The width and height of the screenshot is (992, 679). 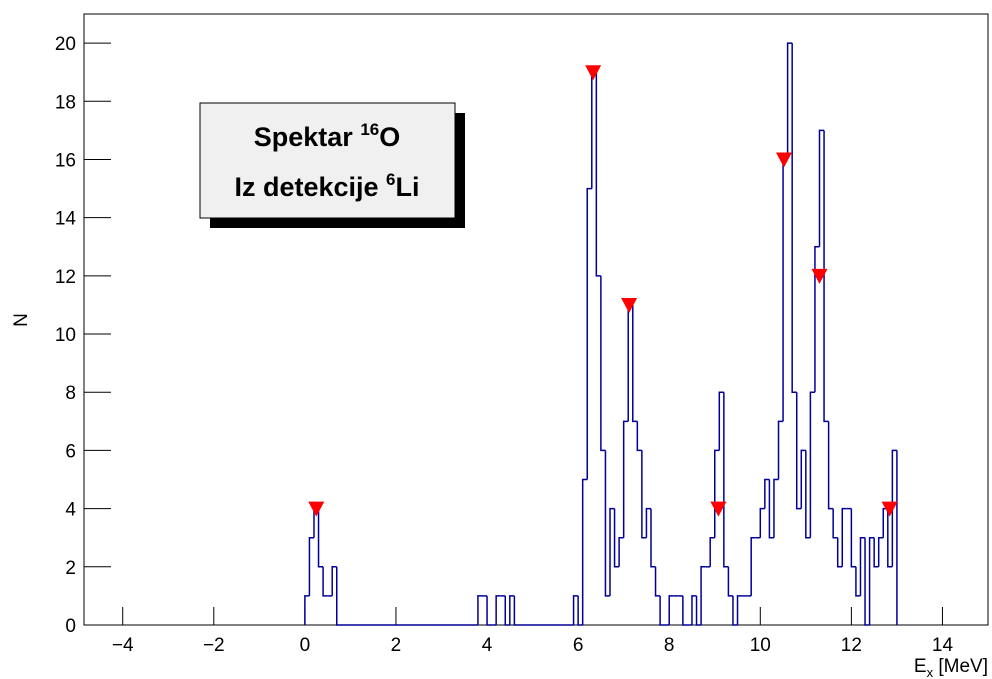 I want to click on x-axis-label: Ex [MeV], so click(x=951, y=667).